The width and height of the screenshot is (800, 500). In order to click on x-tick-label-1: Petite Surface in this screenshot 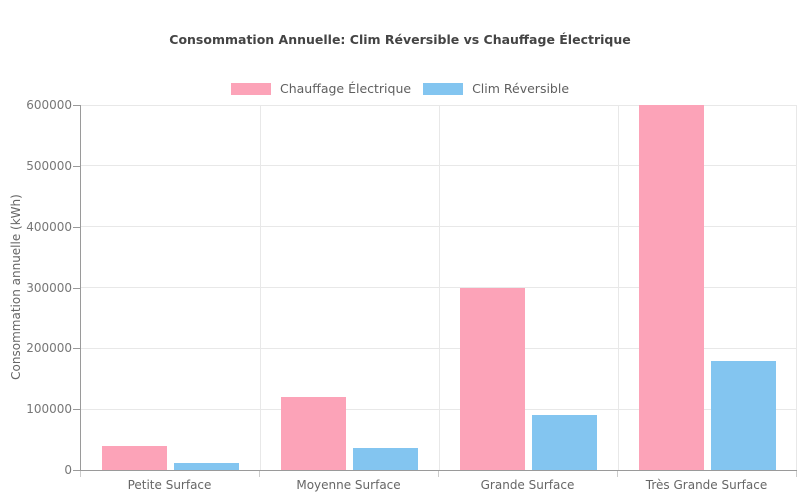, I will do `click(169, 485)`.